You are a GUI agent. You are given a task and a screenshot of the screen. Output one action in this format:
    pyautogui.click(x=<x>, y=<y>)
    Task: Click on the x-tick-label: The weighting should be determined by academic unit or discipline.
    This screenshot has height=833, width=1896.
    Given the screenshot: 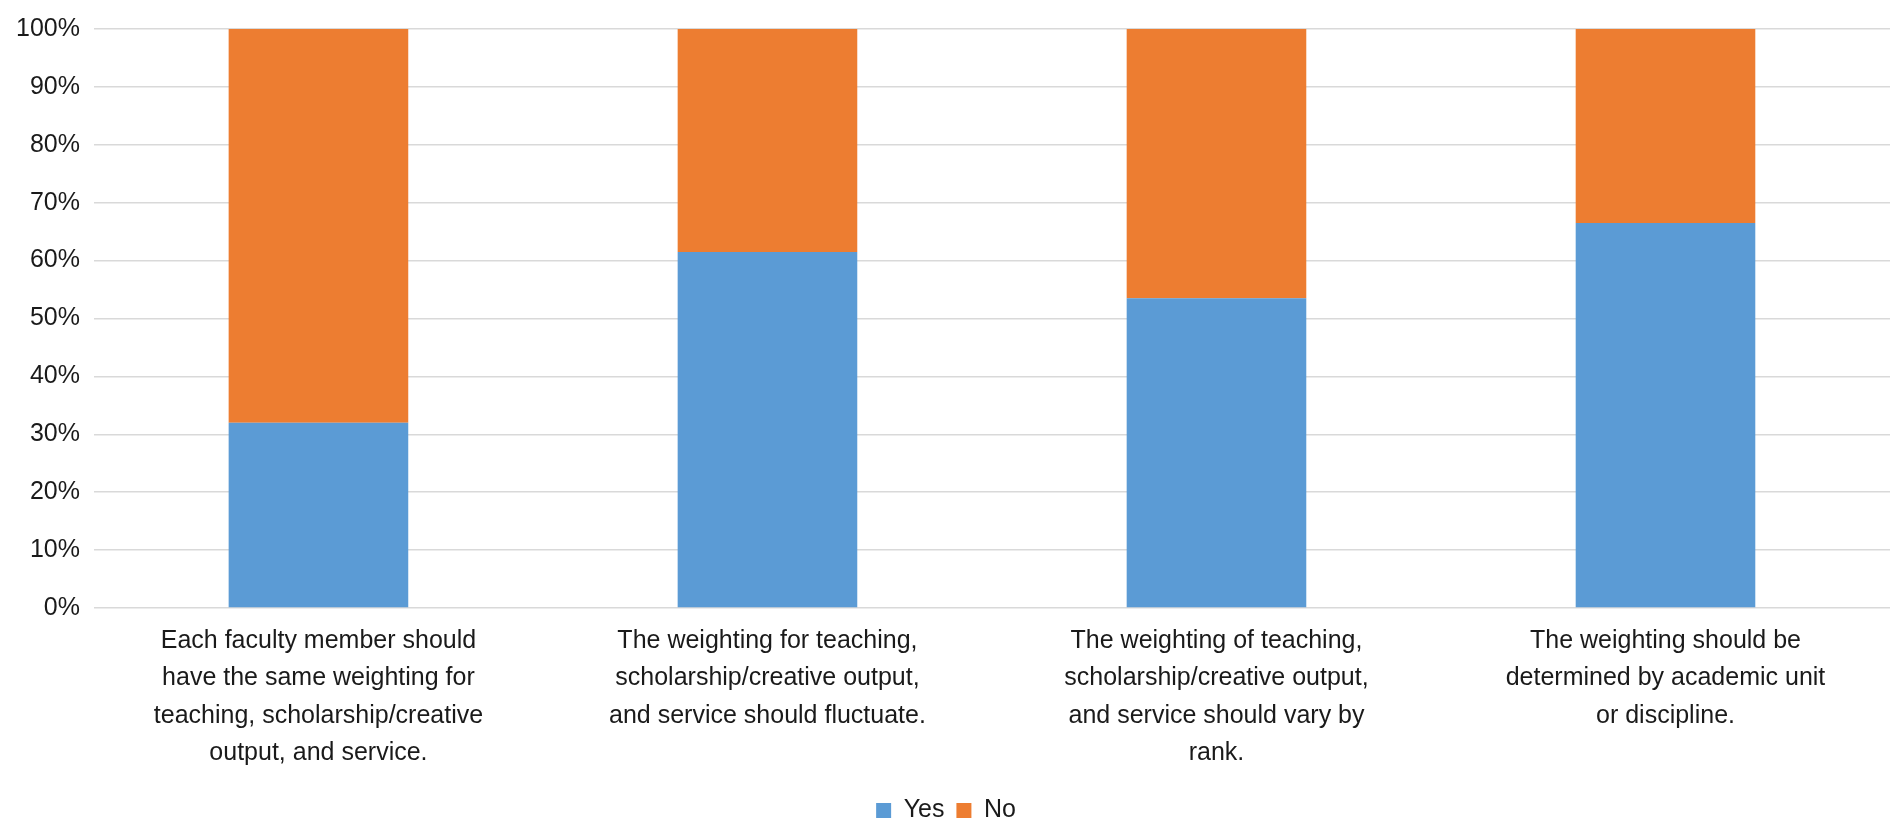 What is the action you would take?
    pyautogui.click(x=1665, y=676)
    